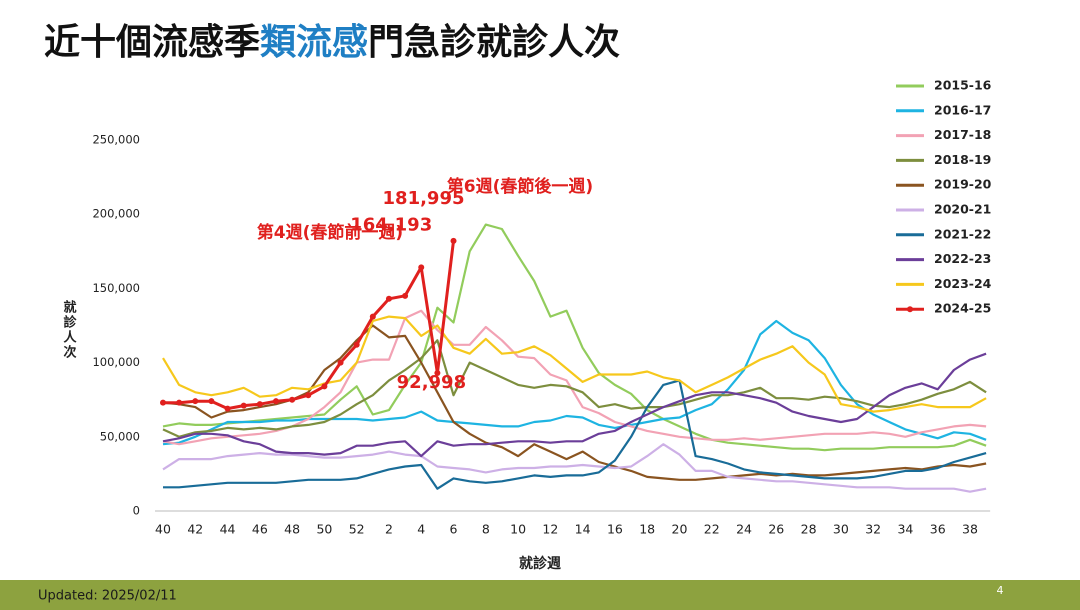 This screenshot has height=610, width=1080. What do you see at coordinates (391, 224) in the screenshot?
I see `value-label: 164,193` at bounding box center [391, 224].